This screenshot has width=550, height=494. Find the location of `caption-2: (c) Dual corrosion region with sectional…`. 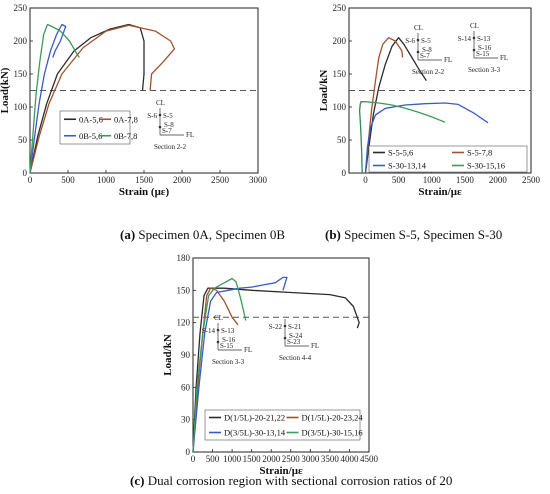

caption-2: (c) Dual corrosion region with sectional… is located at coordinates (291, 480).